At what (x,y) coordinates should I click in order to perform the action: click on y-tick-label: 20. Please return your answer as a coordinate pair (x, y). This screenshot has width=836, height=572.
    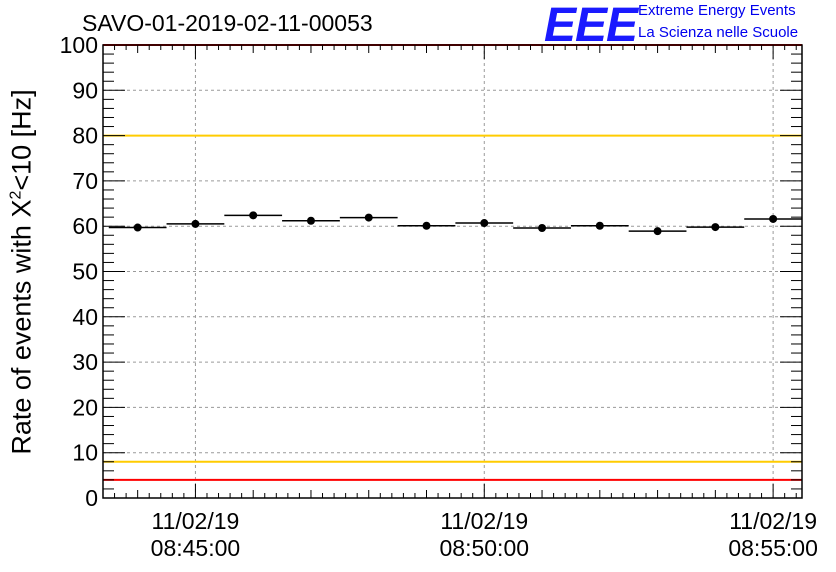
    Looking at the image, I should click on (85, 407).